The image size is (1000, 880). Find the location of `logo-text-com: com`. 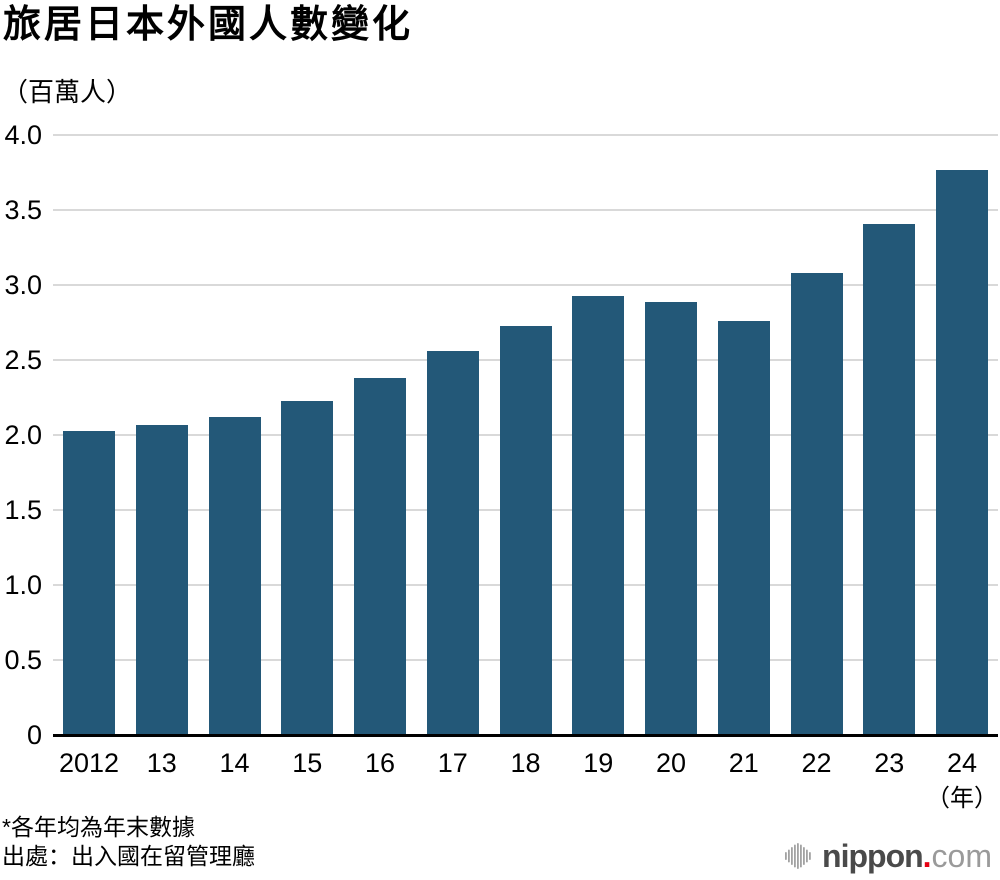

logo-text-com: com is located at coordinates (961, 855).